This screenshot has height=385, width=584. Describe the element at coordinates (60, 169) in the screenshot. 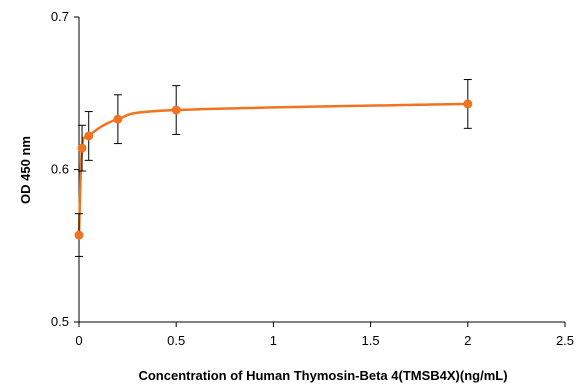

I see `y-tick-label: 0.6` at that location.